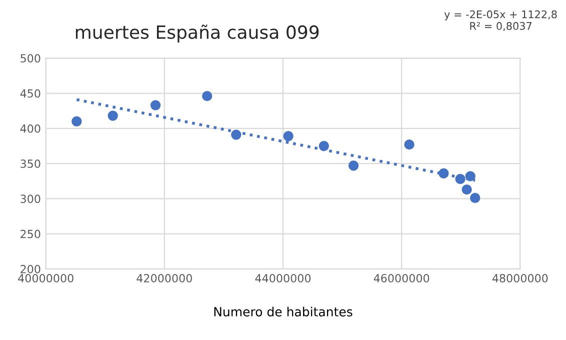 Image resolution: width=566 pixels, height=340 pixels. Describe the element at coordinates (164, 278) in the screenshot. I see `x-tick-label: 42000000` at that location.